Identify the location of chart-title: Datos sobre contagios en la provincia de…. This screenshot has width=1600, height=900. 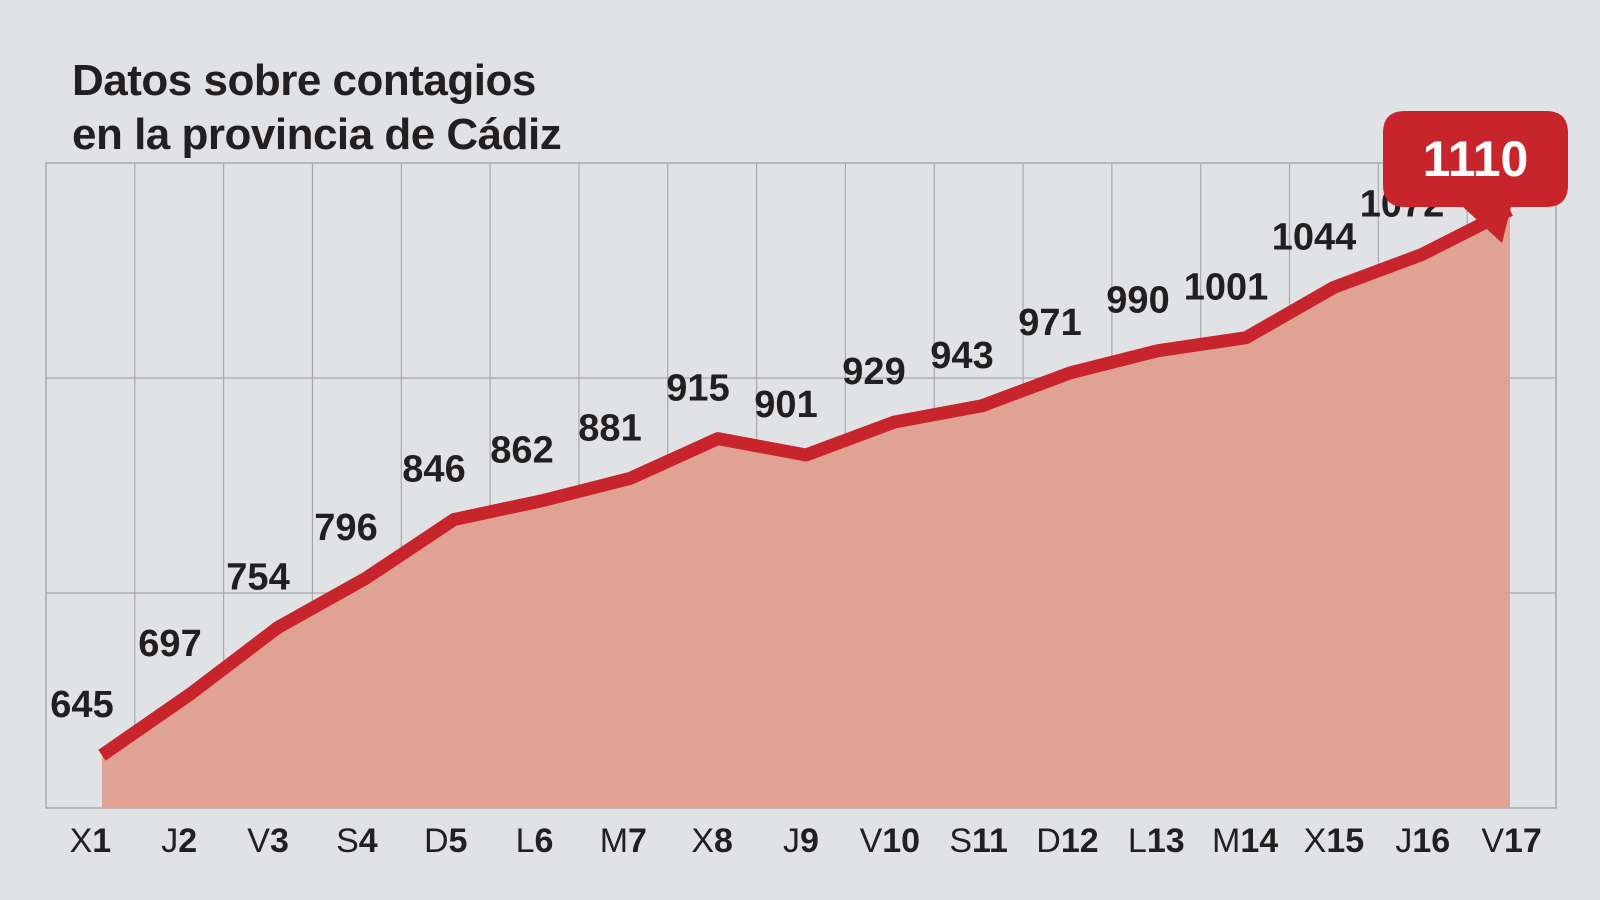
(317, 108).